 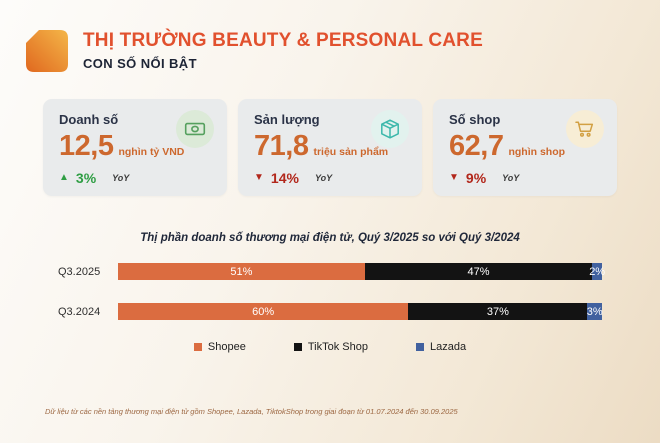 What do you see at coordinates (537, 152) in the screenshot?
I see `kpi-unit: nghìn shop` at bounding box center [537, 152].